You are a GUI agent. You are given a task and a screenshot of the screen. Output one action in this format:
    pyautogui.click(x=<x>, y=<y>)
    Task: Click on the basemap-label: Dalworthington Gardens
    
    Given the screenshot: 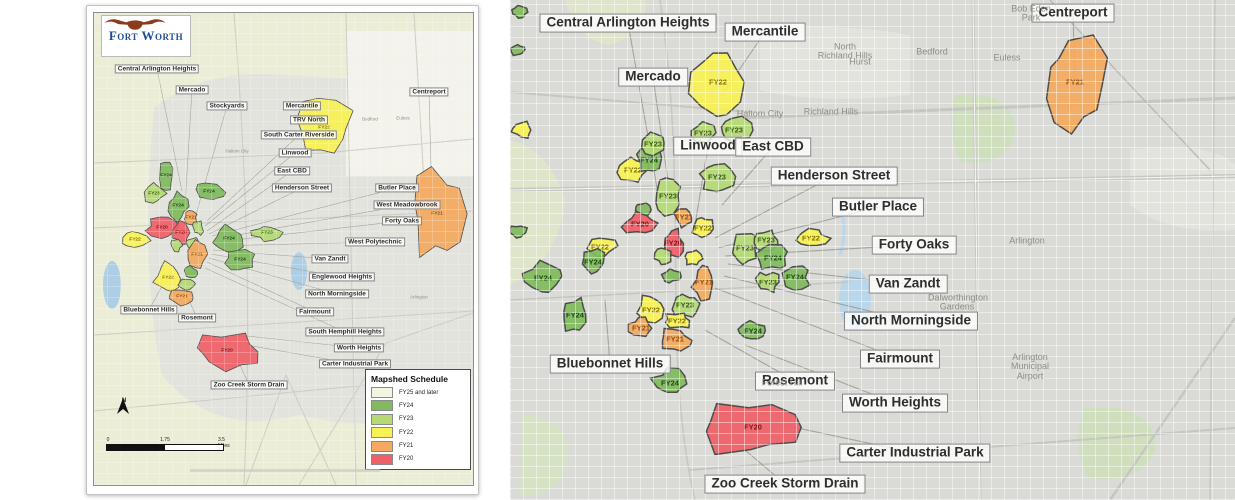 What is the action you would take?
    pyautogui.click(x=958, y=302)
    